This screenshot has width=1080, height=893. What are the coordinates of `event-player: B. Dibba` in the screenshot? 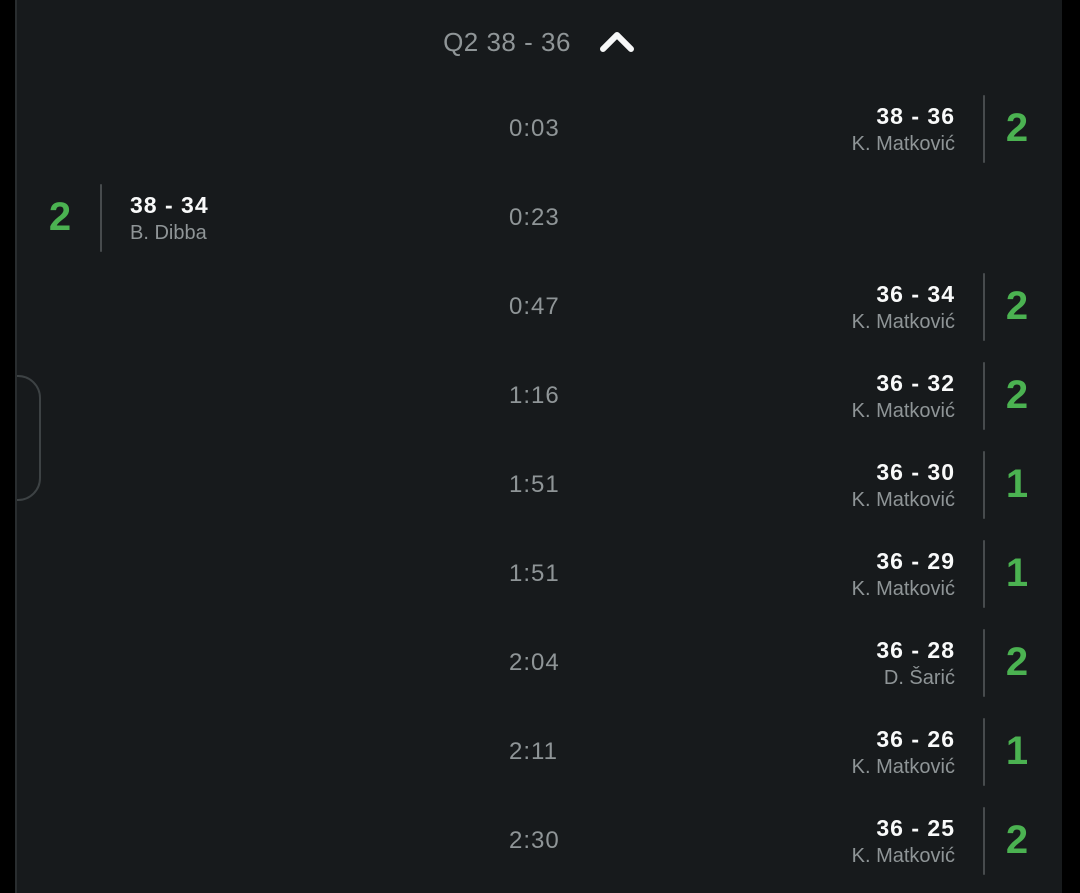 It's located at (168, 232).